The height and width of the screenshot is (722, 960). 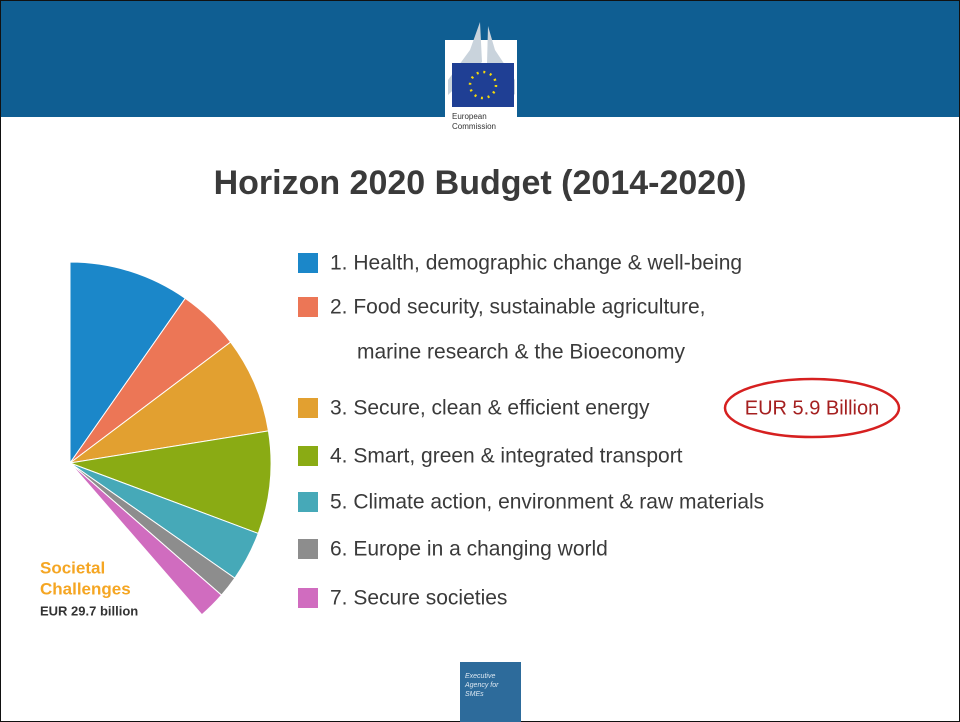 I want to click on agency-bg, so click(x=490, y=692).